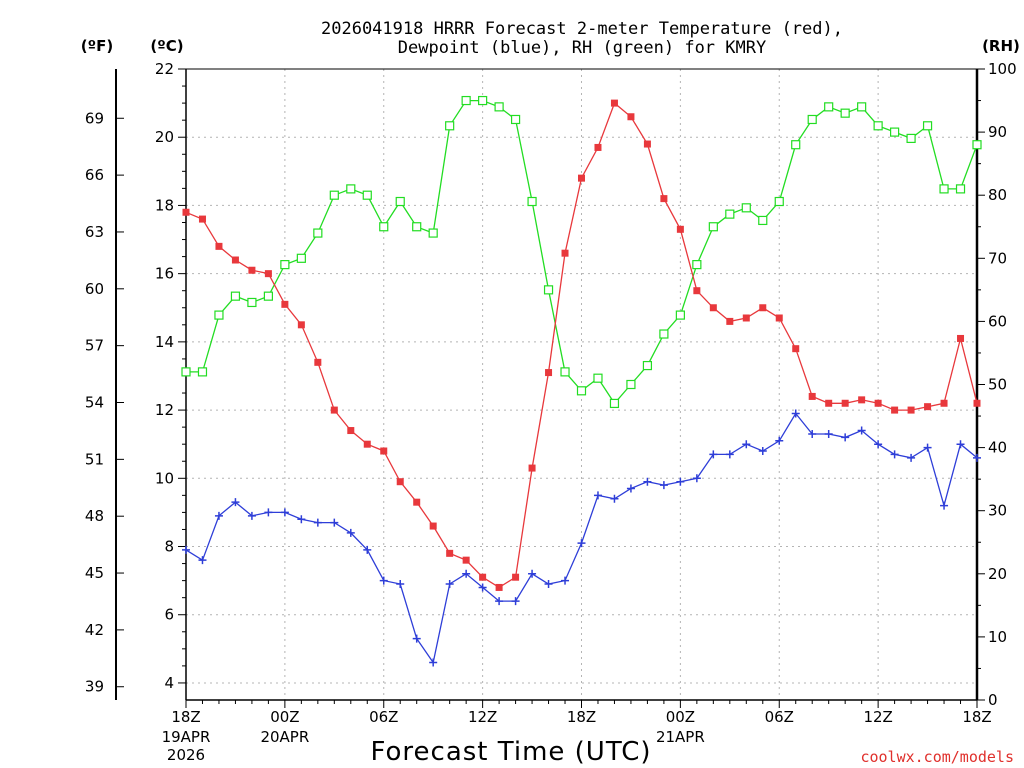 The height and width of the screenshot is (768, 1024). What do you see at coordinates (169, 683) in the screenshot?
I see `celsius-tick-label: 4` at bounding box center [169, 683].